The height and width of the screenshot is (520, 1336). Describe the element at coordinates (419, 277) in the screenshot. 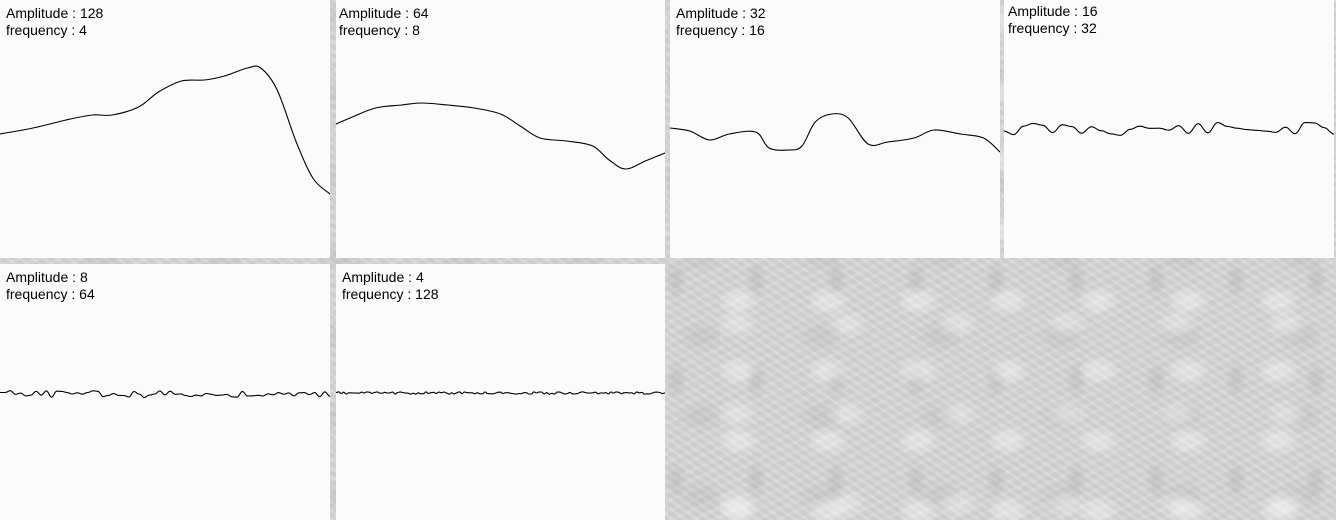

I see `amplitude-value-6: 4` at that location.